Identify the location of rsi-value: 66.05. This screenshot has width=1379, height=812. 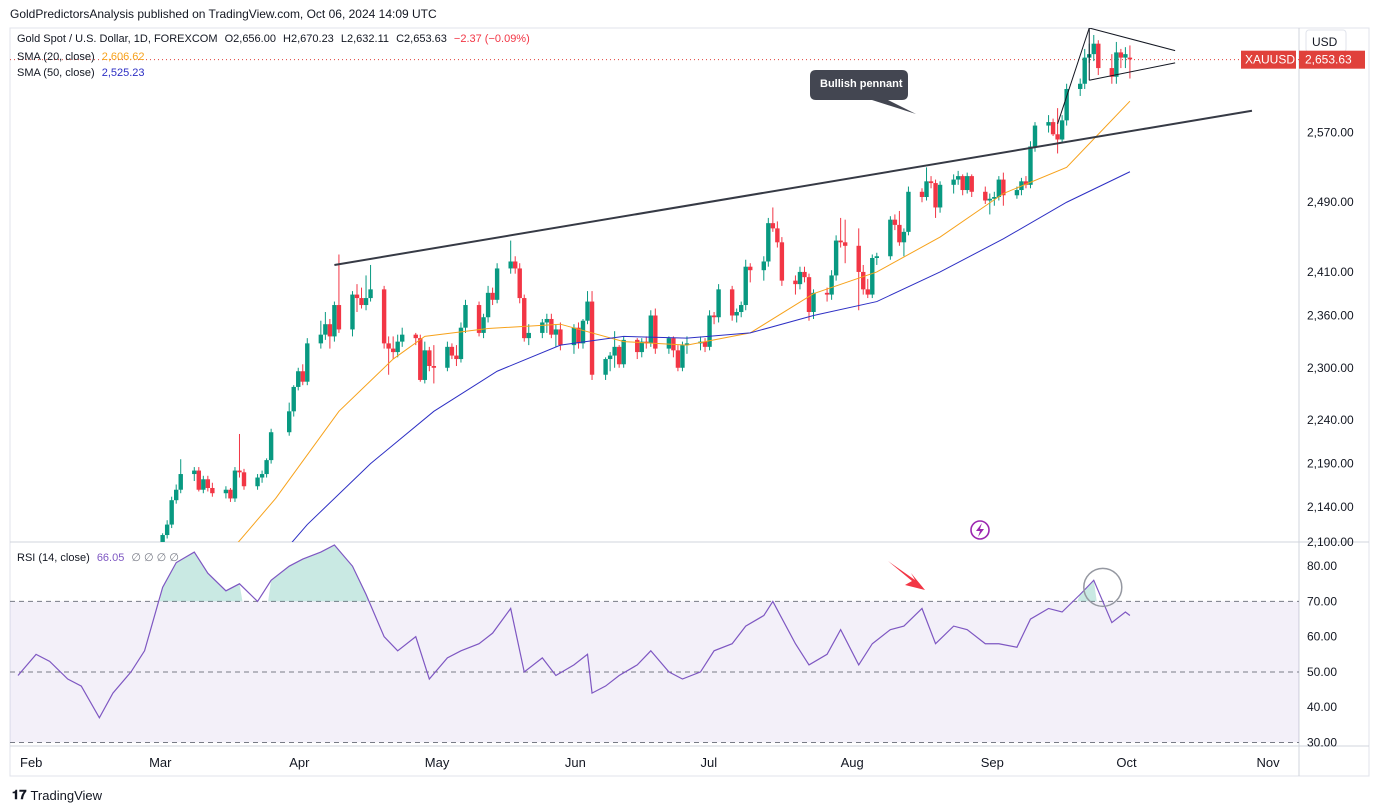
(110, 558).